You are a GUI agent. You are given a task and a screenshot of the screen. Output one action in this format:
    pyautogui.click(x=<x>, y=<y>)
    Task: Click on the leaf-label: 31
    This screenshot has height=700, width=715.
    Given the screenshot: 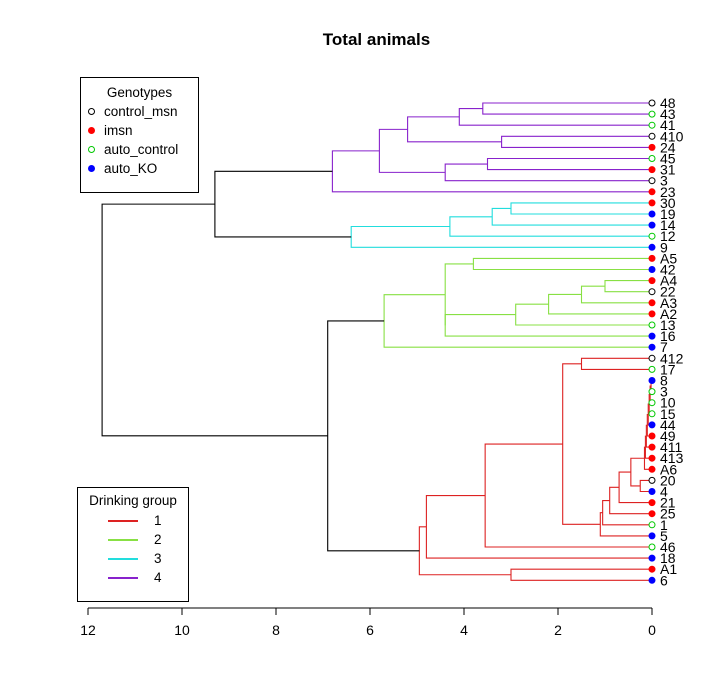 What is the action you would take?
    pyautogui.click(x=668, y=170)
    